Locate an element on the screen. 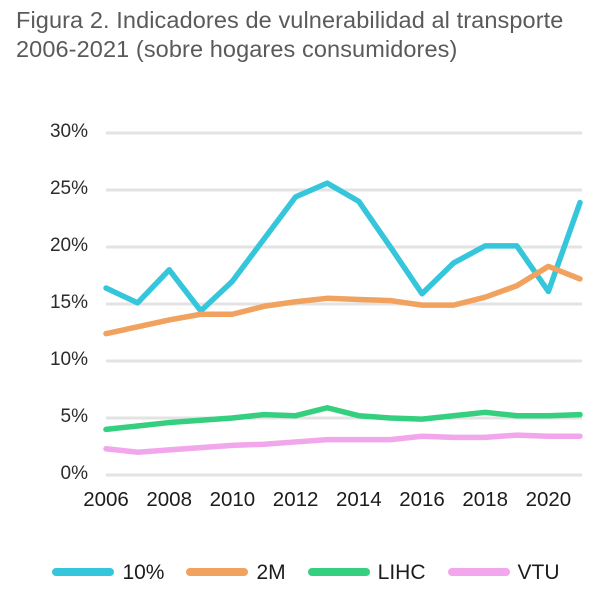 Image resolution: width=612 pixels, height=605 pixels. y-axis-tick-label: 10% is located at coordinates (68, 359).